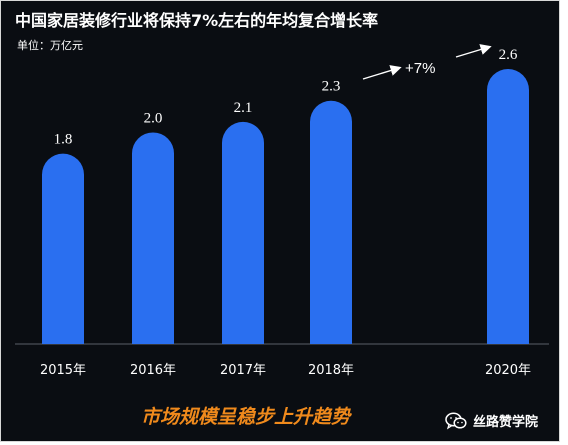  Describe the element at coordinates (246, 417) in the screenshot. I see `bottom-slogan: 市场规模呈稳步上升趋势` at that location.